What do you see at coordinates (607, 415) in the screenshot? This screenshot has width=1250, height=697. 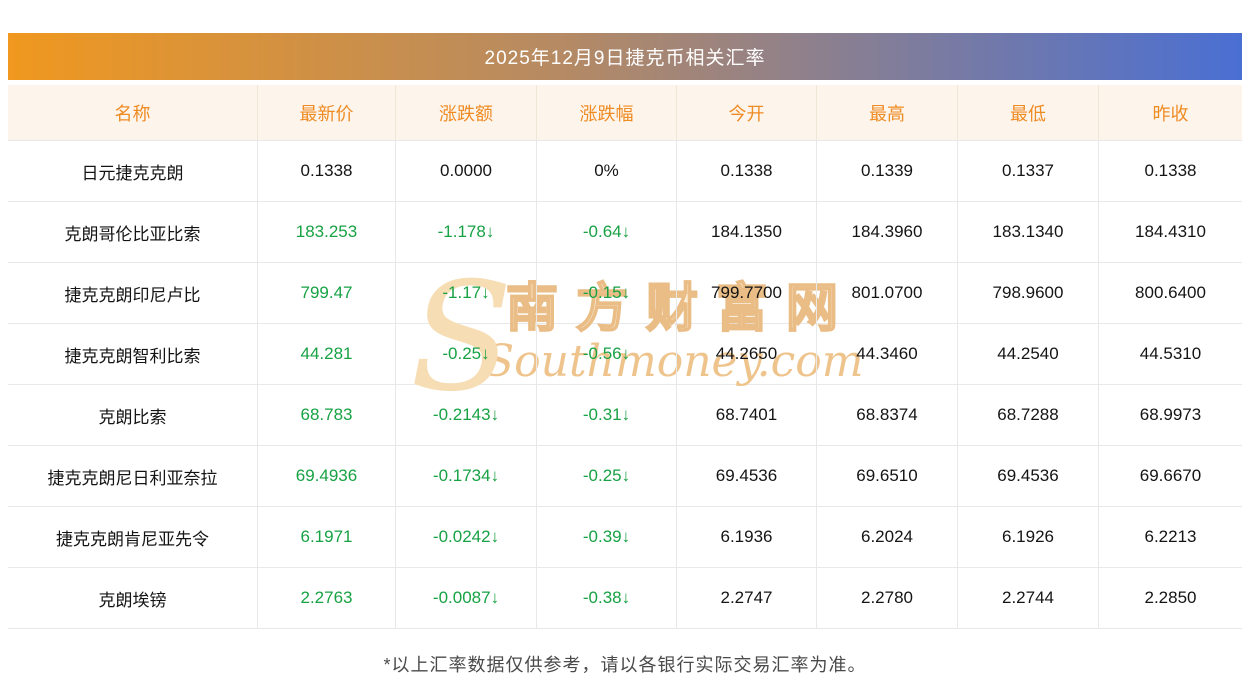 I see `cell-pct: -0.31↓` at bounding box center [607, 415].